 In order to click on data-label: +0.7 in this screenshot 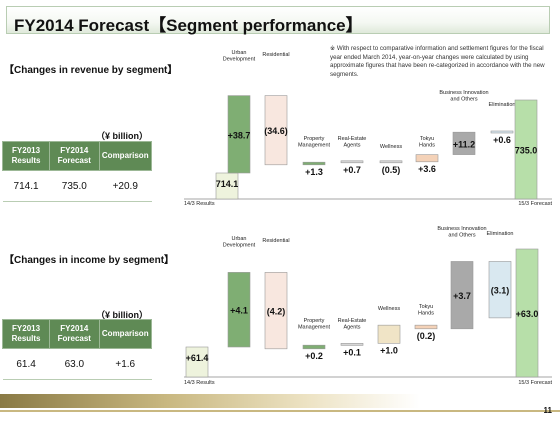, I will do `click(352, 170)`.